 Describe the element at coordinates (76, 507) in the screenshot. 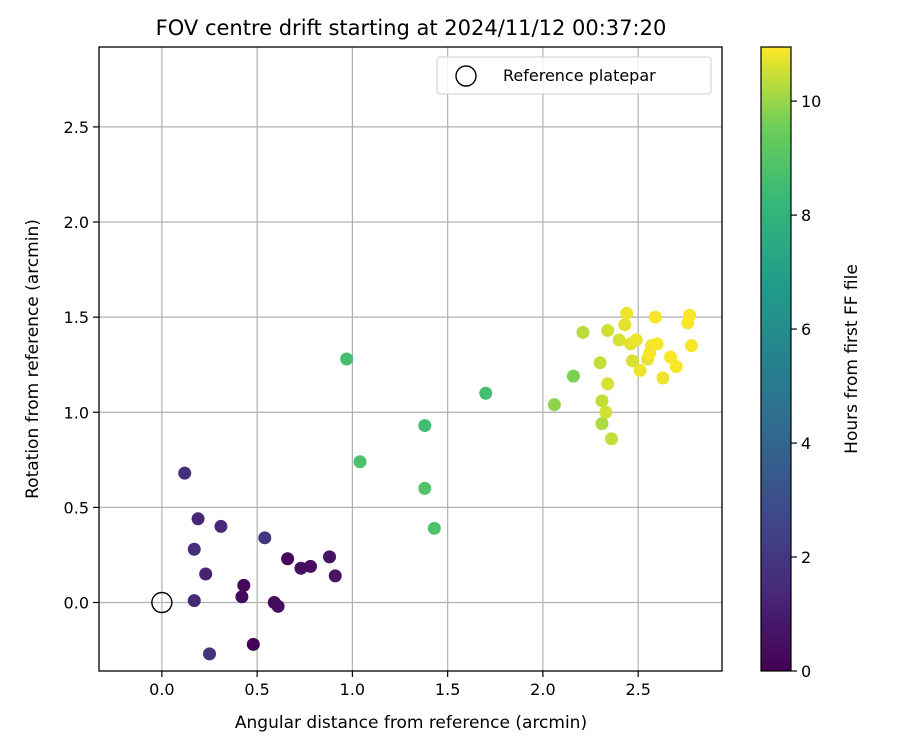

I see `y-tick-label: 0.5` at that location.